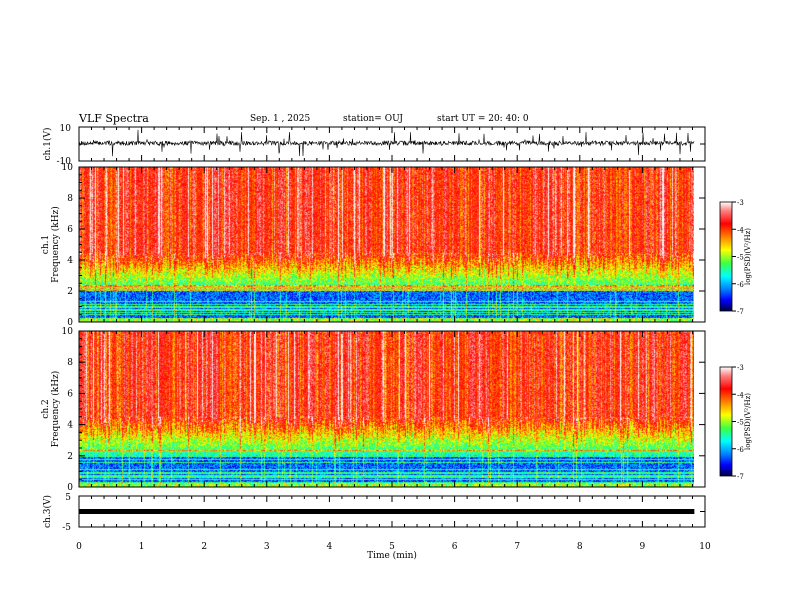 The image size is (792, 612). I want to click on ch2-spectrogram-ytick-label: 0, so click(70, 488).